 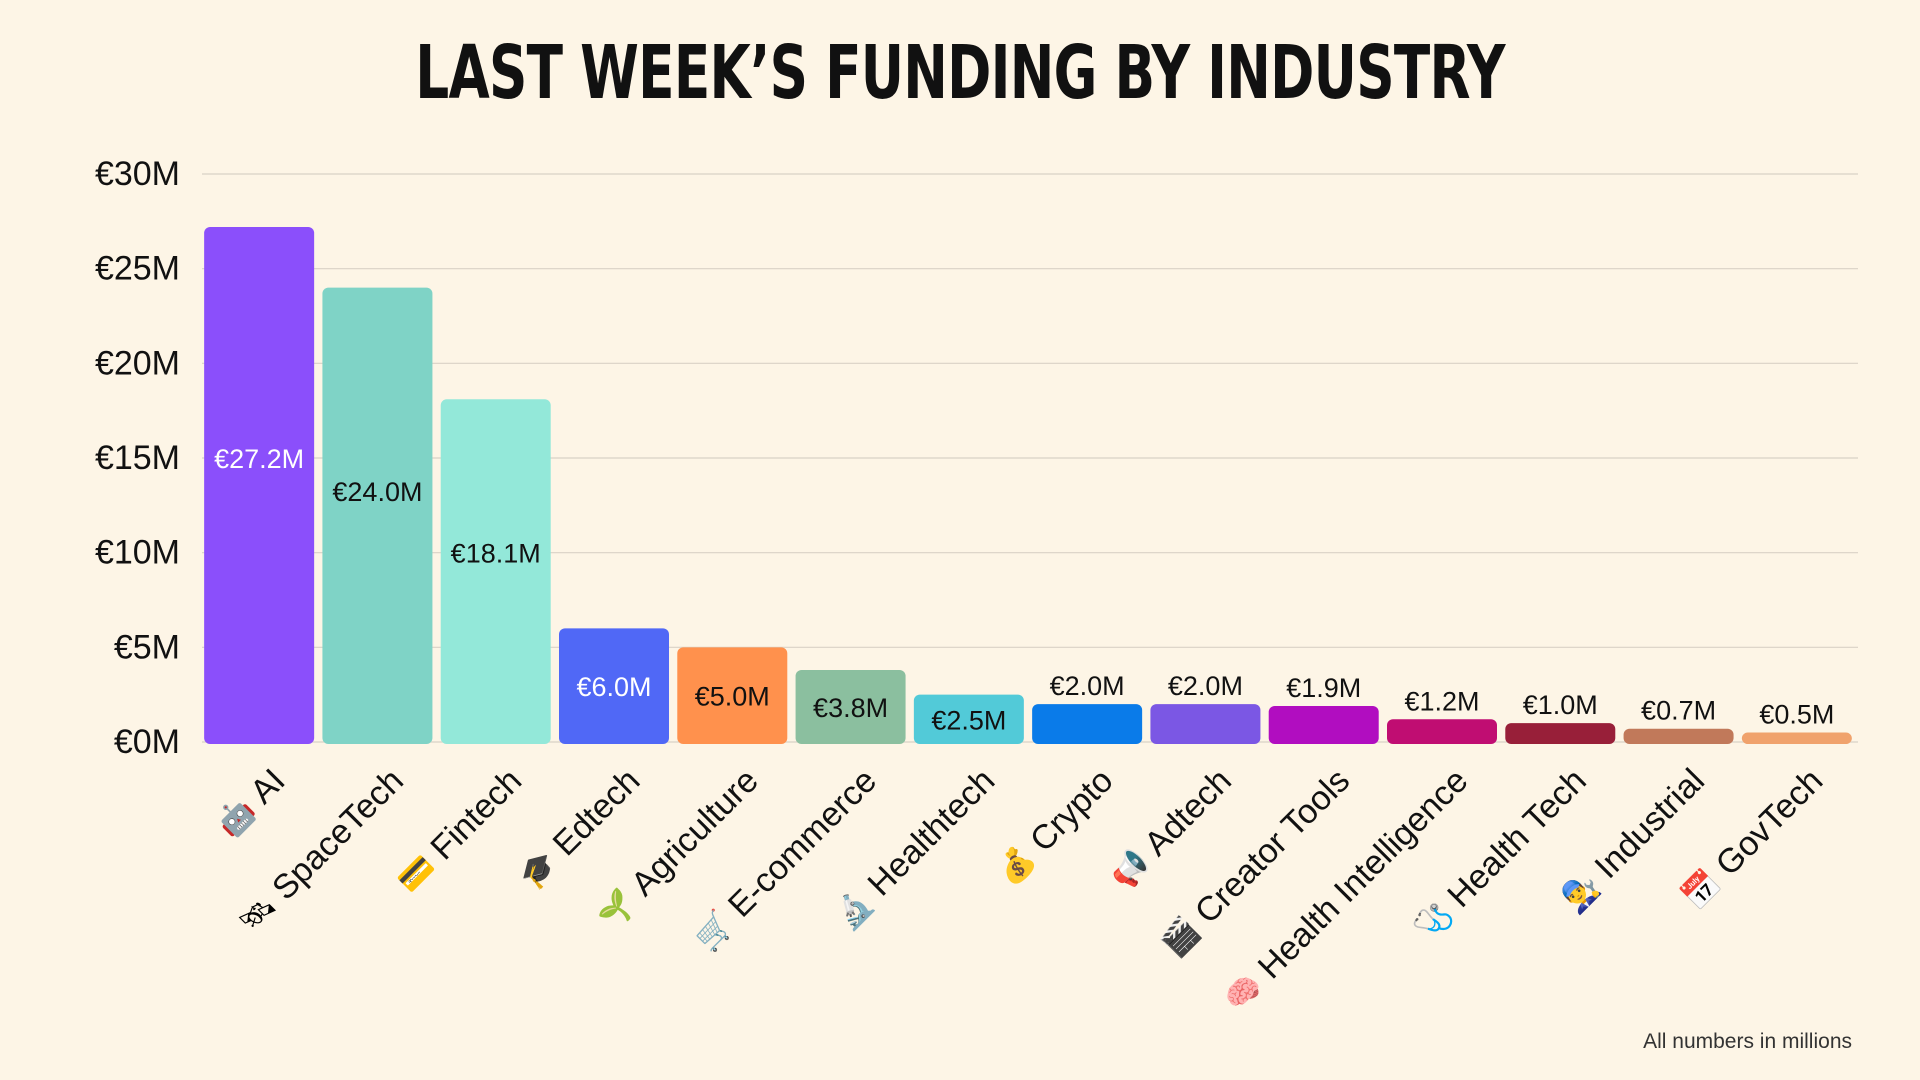 I want to click on category-icon: 🧠, so click(x=1243, y=993).